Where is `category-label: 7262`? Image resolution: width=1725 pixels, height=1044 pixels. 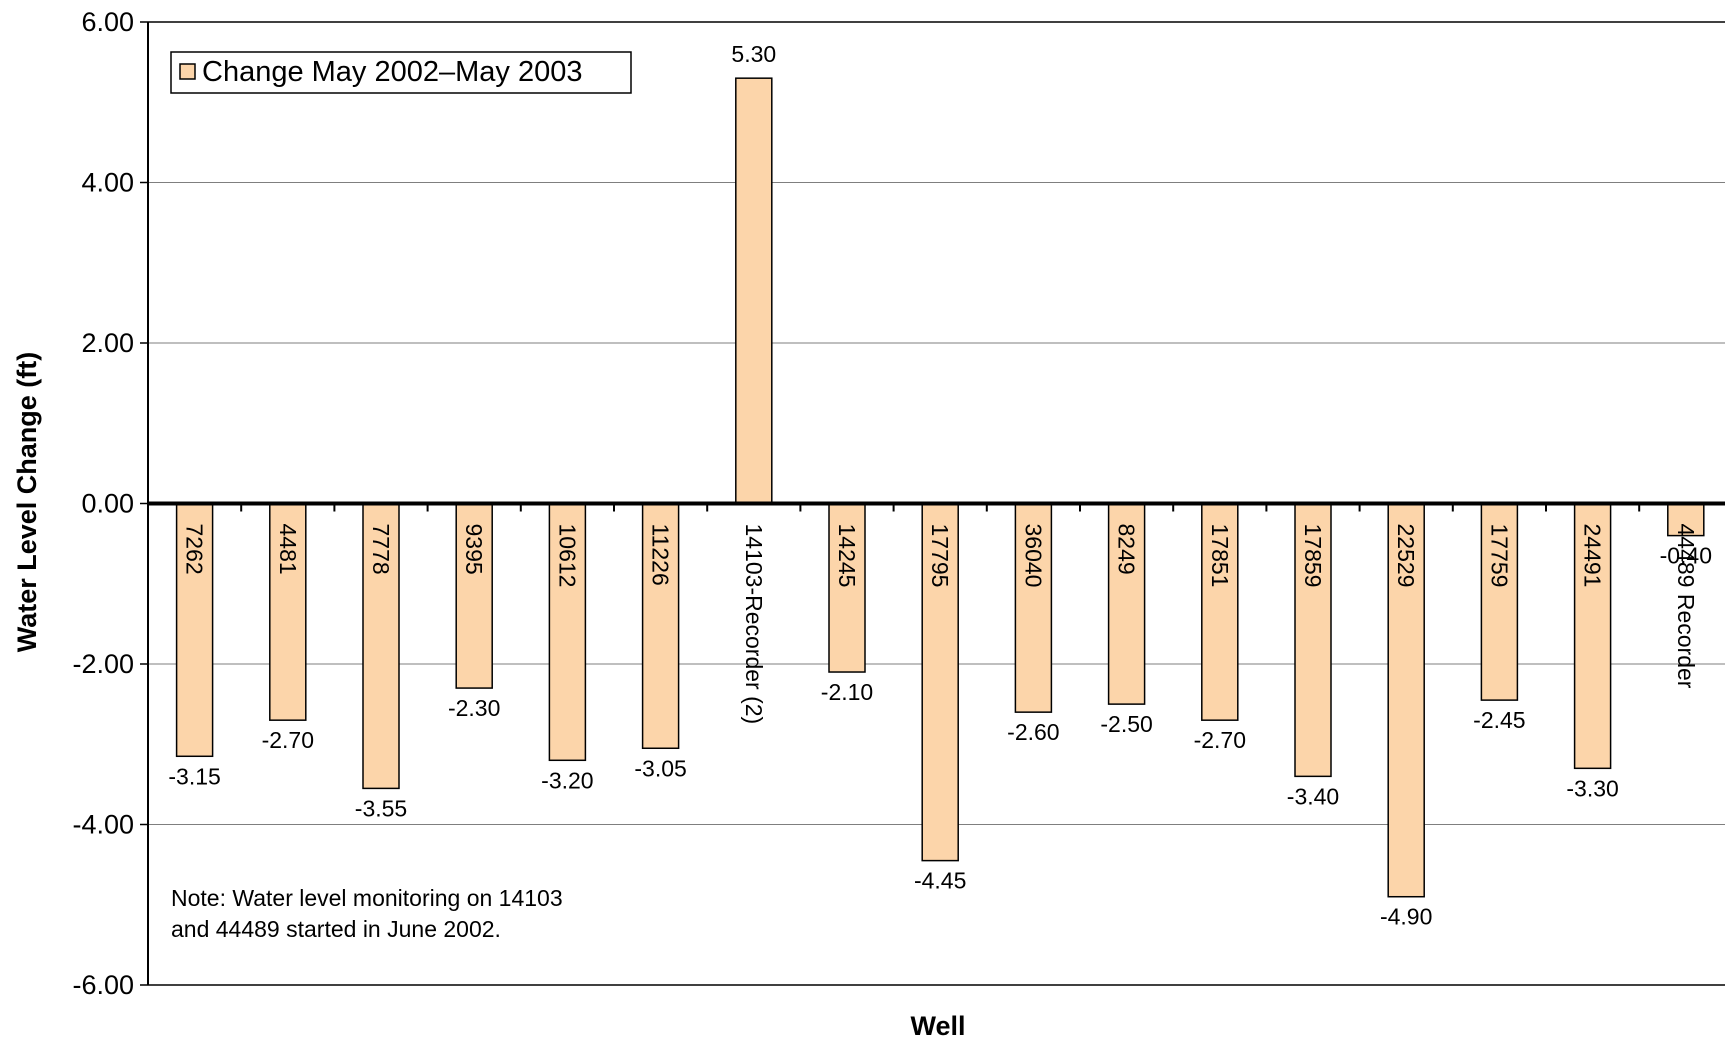 category-label: 7262 is located at coordinates (195, 549).